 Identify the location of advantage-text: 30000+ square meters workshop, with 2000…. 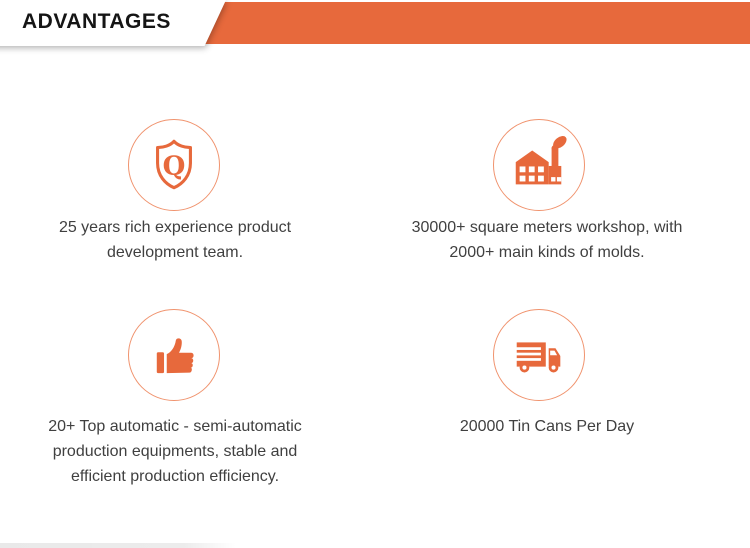
(547, 240).